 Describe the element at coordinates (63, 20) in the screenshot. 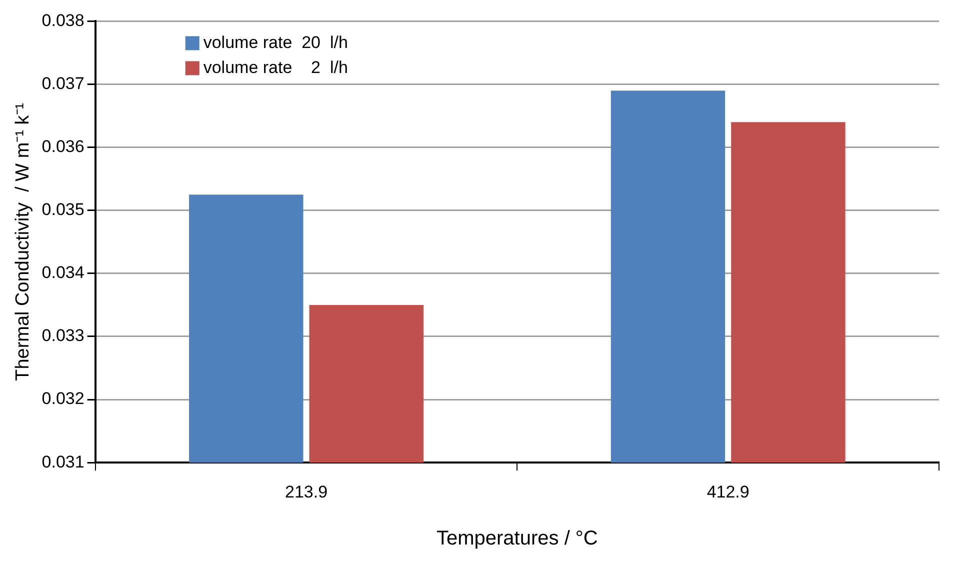

I see `y-tick-label: 0.038` at that location.